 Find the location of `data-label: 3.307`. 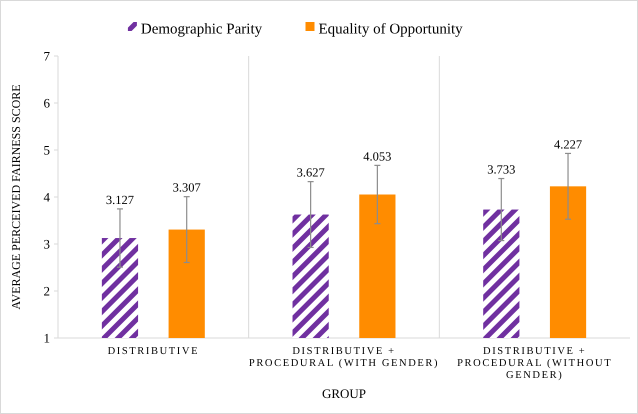

data-label: 3.307 is located at coordinates (186, 187).